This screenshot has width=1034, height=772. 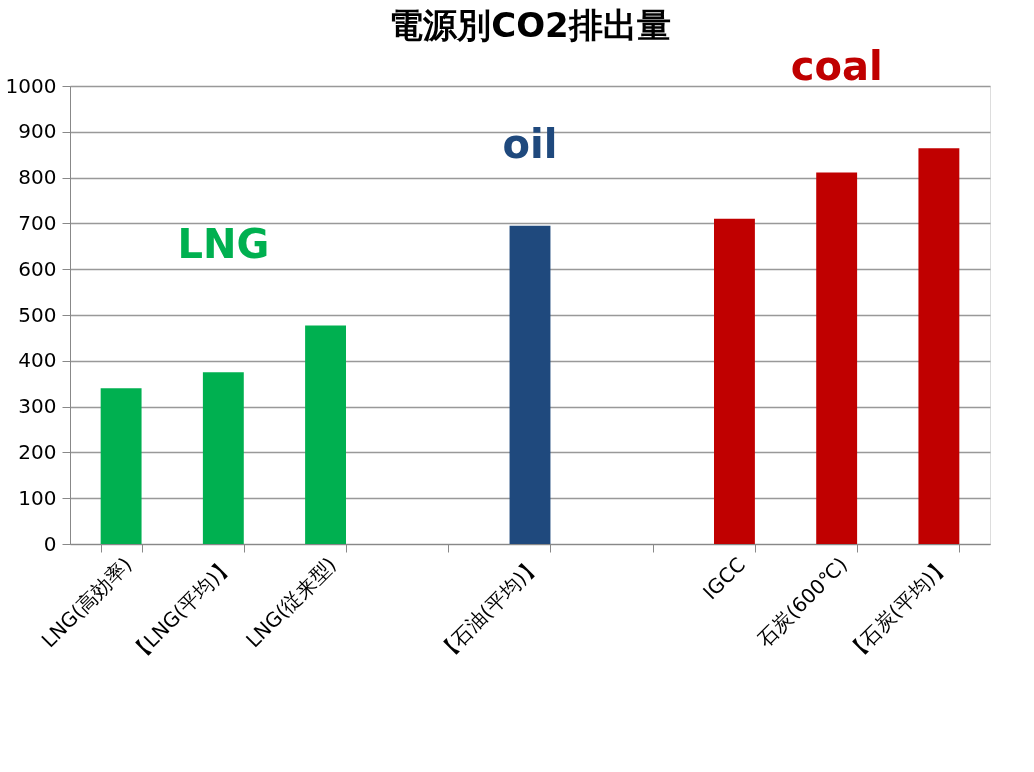 I want to click on series-label: oil, so click(x=530, y=143).